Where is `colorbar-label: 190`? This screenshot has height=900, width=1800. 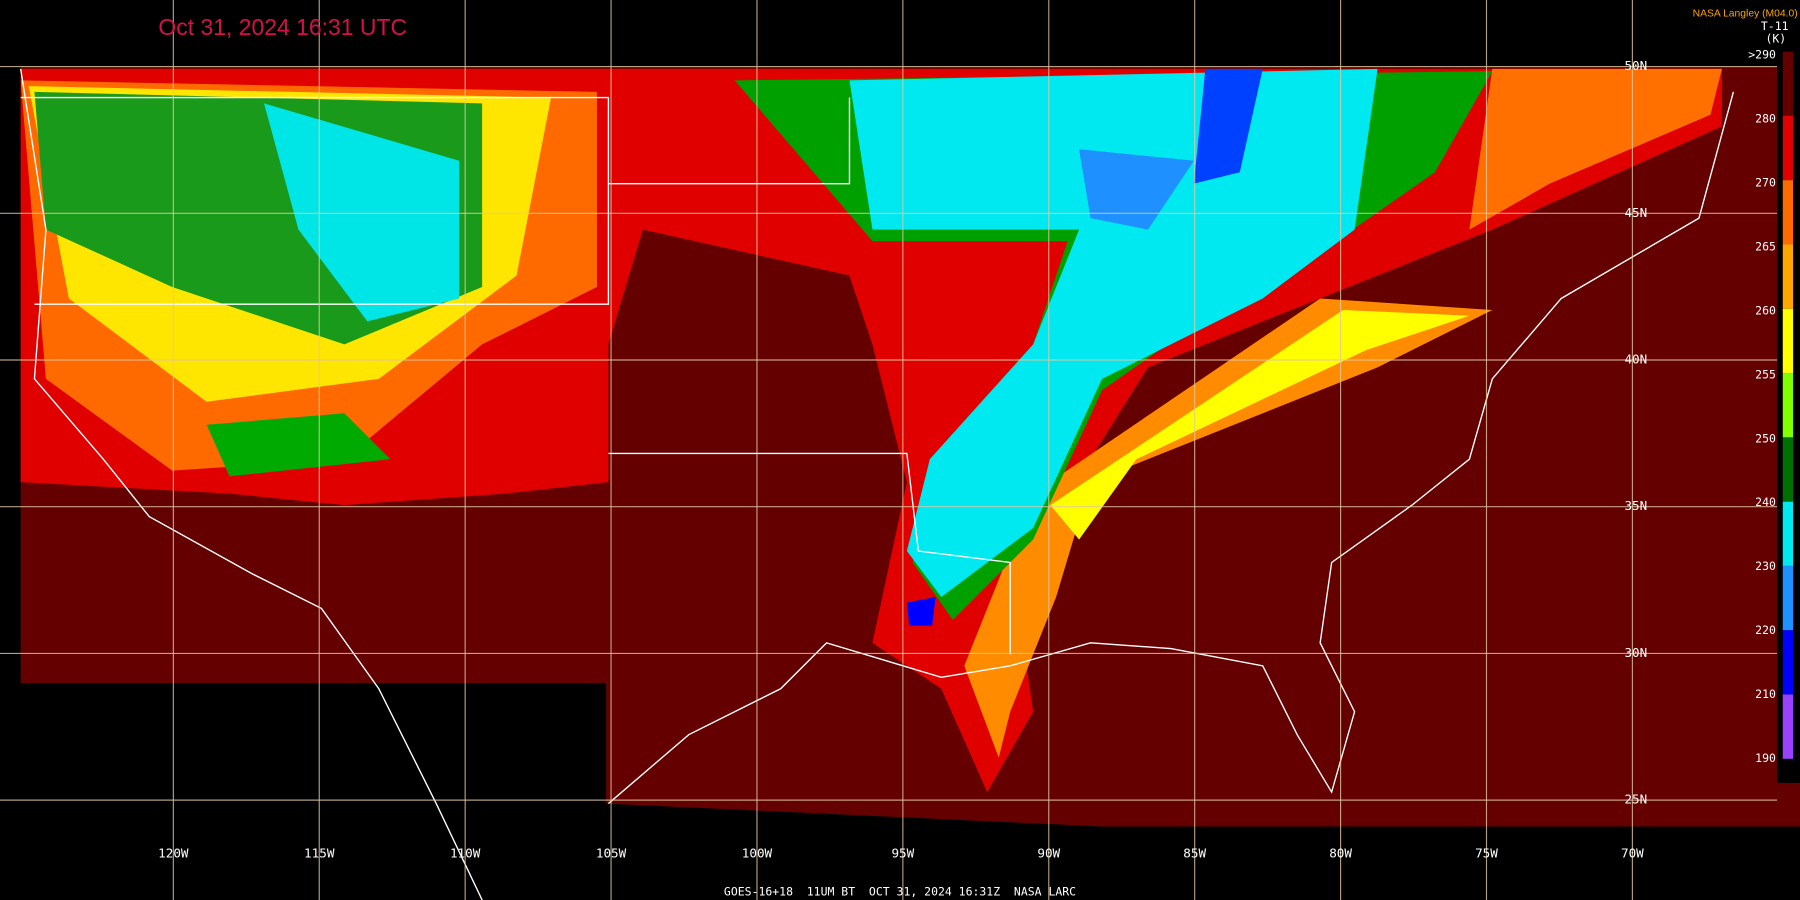 colorbar-label: 190 is located at coordinates (1765, 758).